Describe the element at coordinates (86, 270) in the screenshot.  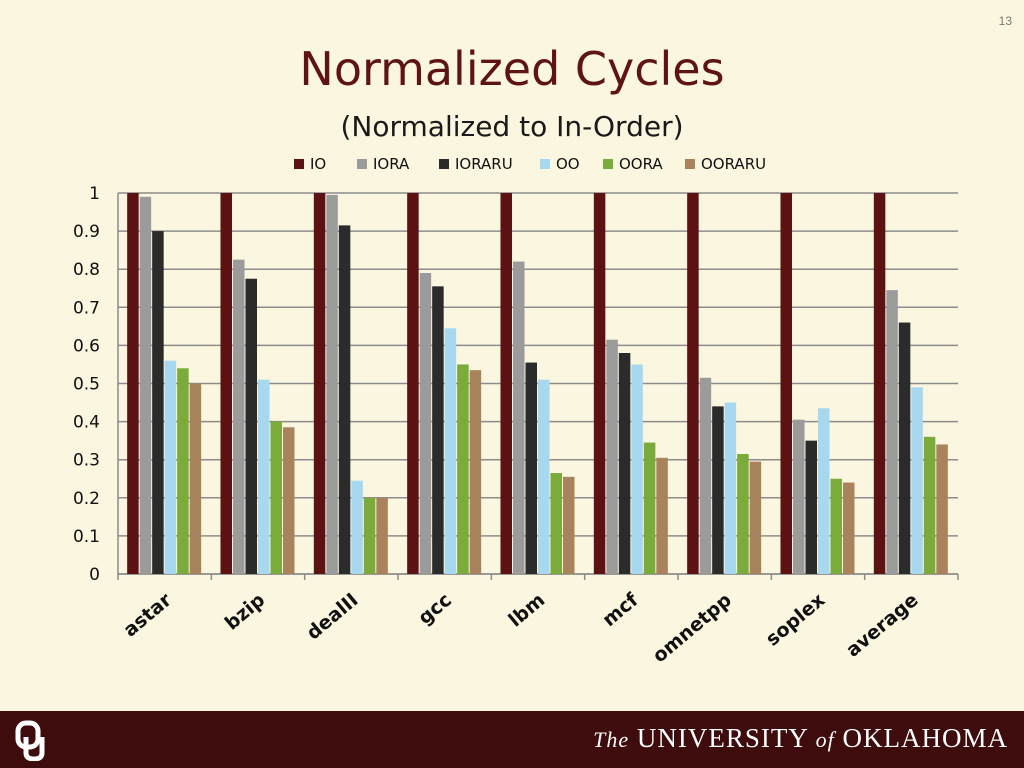
I see `y-tick-label: 0.8` at that location.